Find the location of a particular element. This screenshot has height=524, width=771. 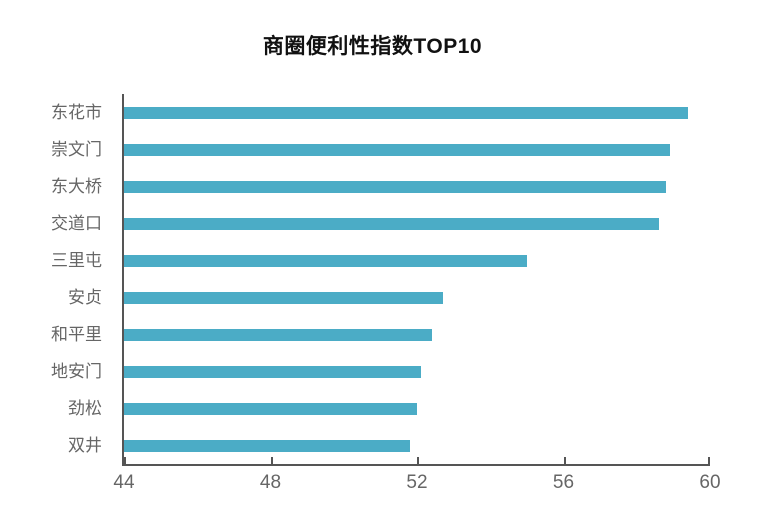

x-axis-tick-label: 60 is located at coordinates (710, 482).